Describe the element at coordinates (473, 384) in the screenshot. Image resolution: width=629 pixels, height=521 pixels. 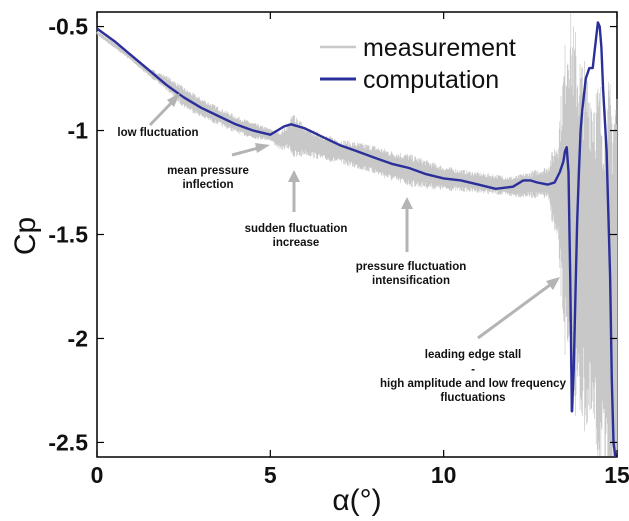
I see `annotation-leading-edge-line3: high amplitude and low frequency` at that location.